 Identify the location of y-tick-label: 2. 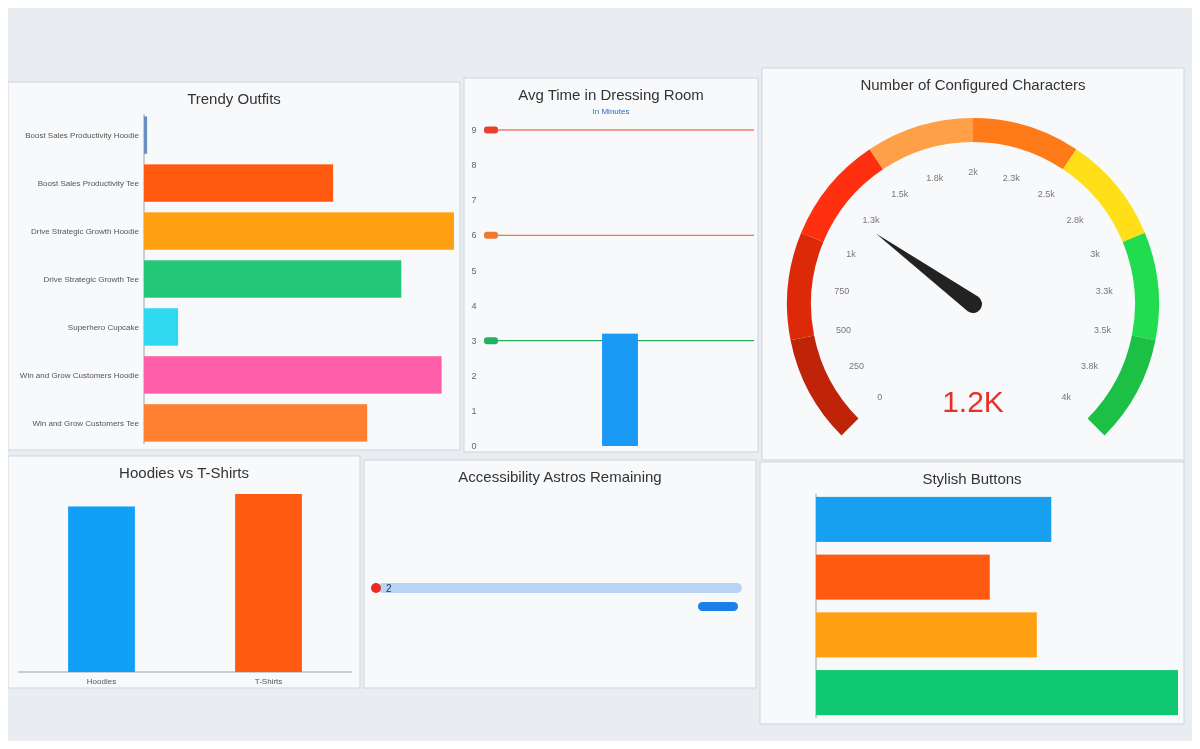
(474, 375).